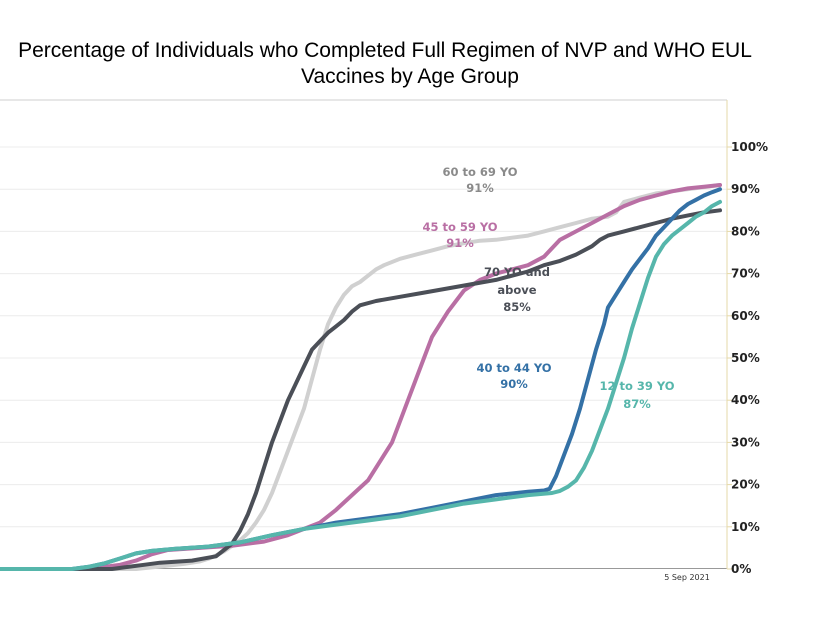 The width and height of the screenshot is (830, 622). What do you see at coordinates (513, 368) in the screenshot?
I see `series-name-label: 40 to 44 YO` at bounding box center [513, 368].